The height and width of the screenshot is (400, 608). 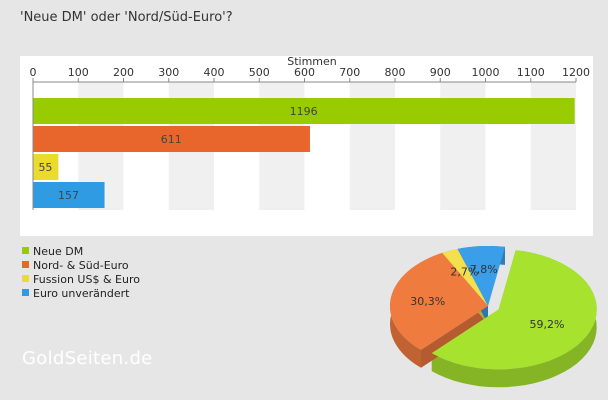 What do you see at coordinates (349, 72) in the screenshot?
I see `x-tick-label: 700` at bounding box center [349, 72].